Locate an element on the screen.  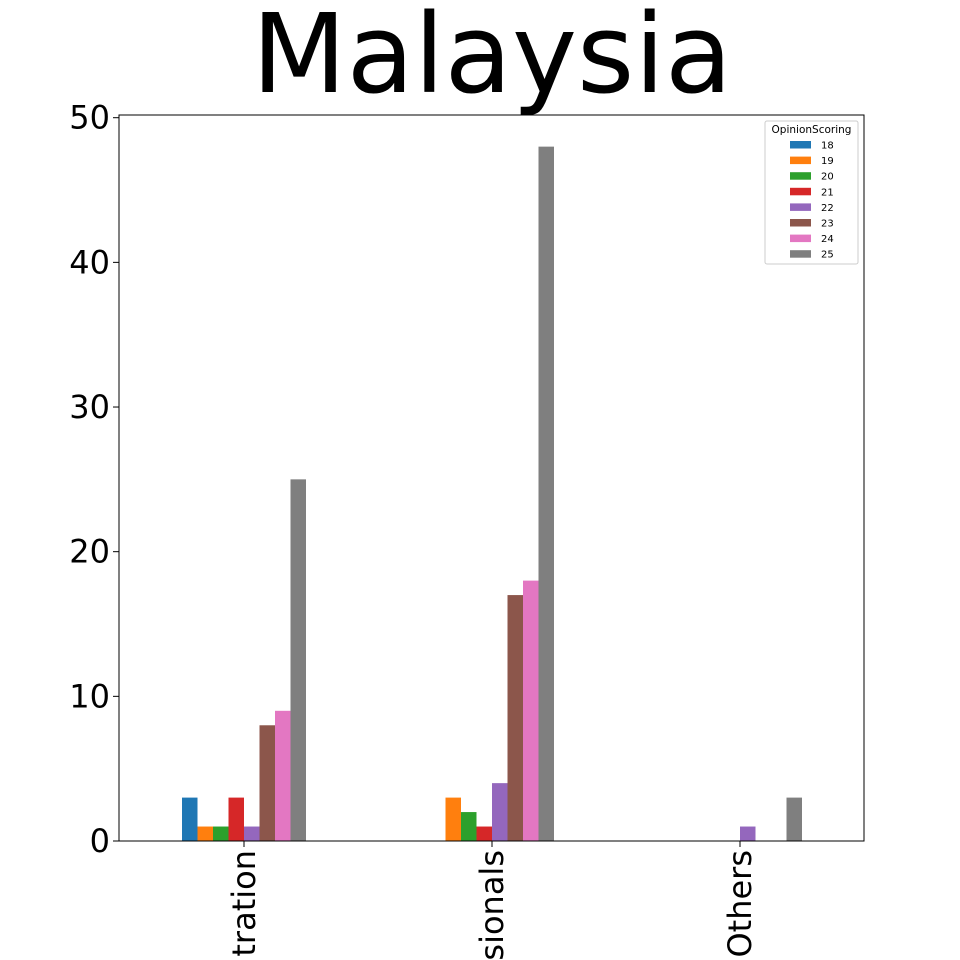
legend-label-23: 23 is located at coordinates (827, 224).